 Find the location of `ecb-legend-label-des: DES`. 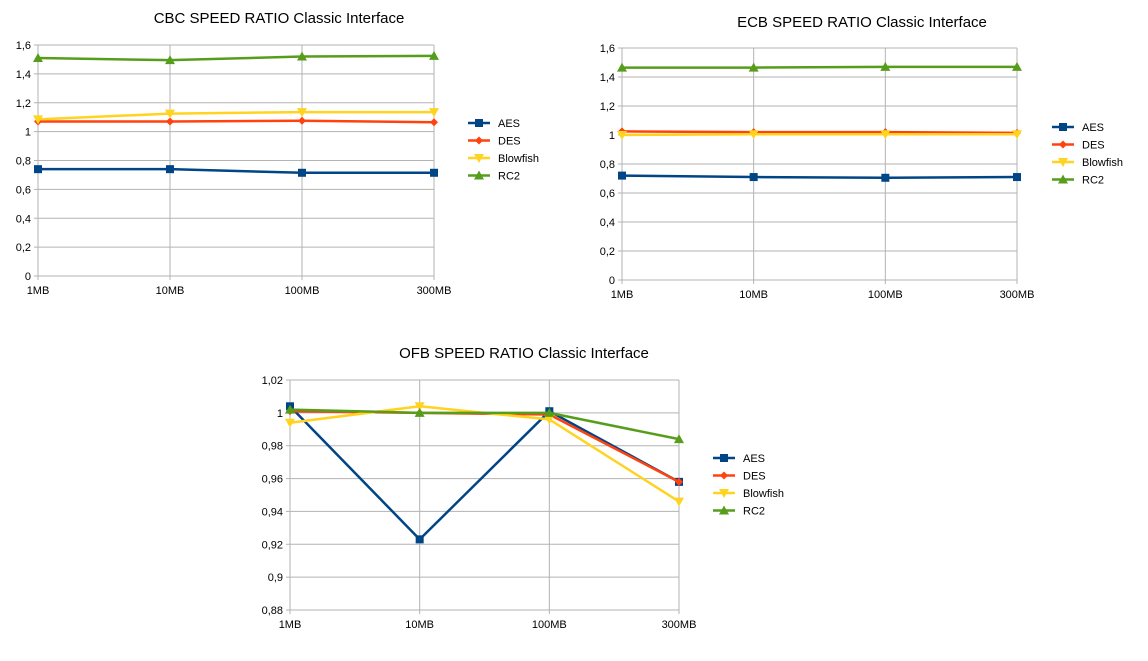

ecb-legend-label-des: DES is located at coordinates (1093, 146).